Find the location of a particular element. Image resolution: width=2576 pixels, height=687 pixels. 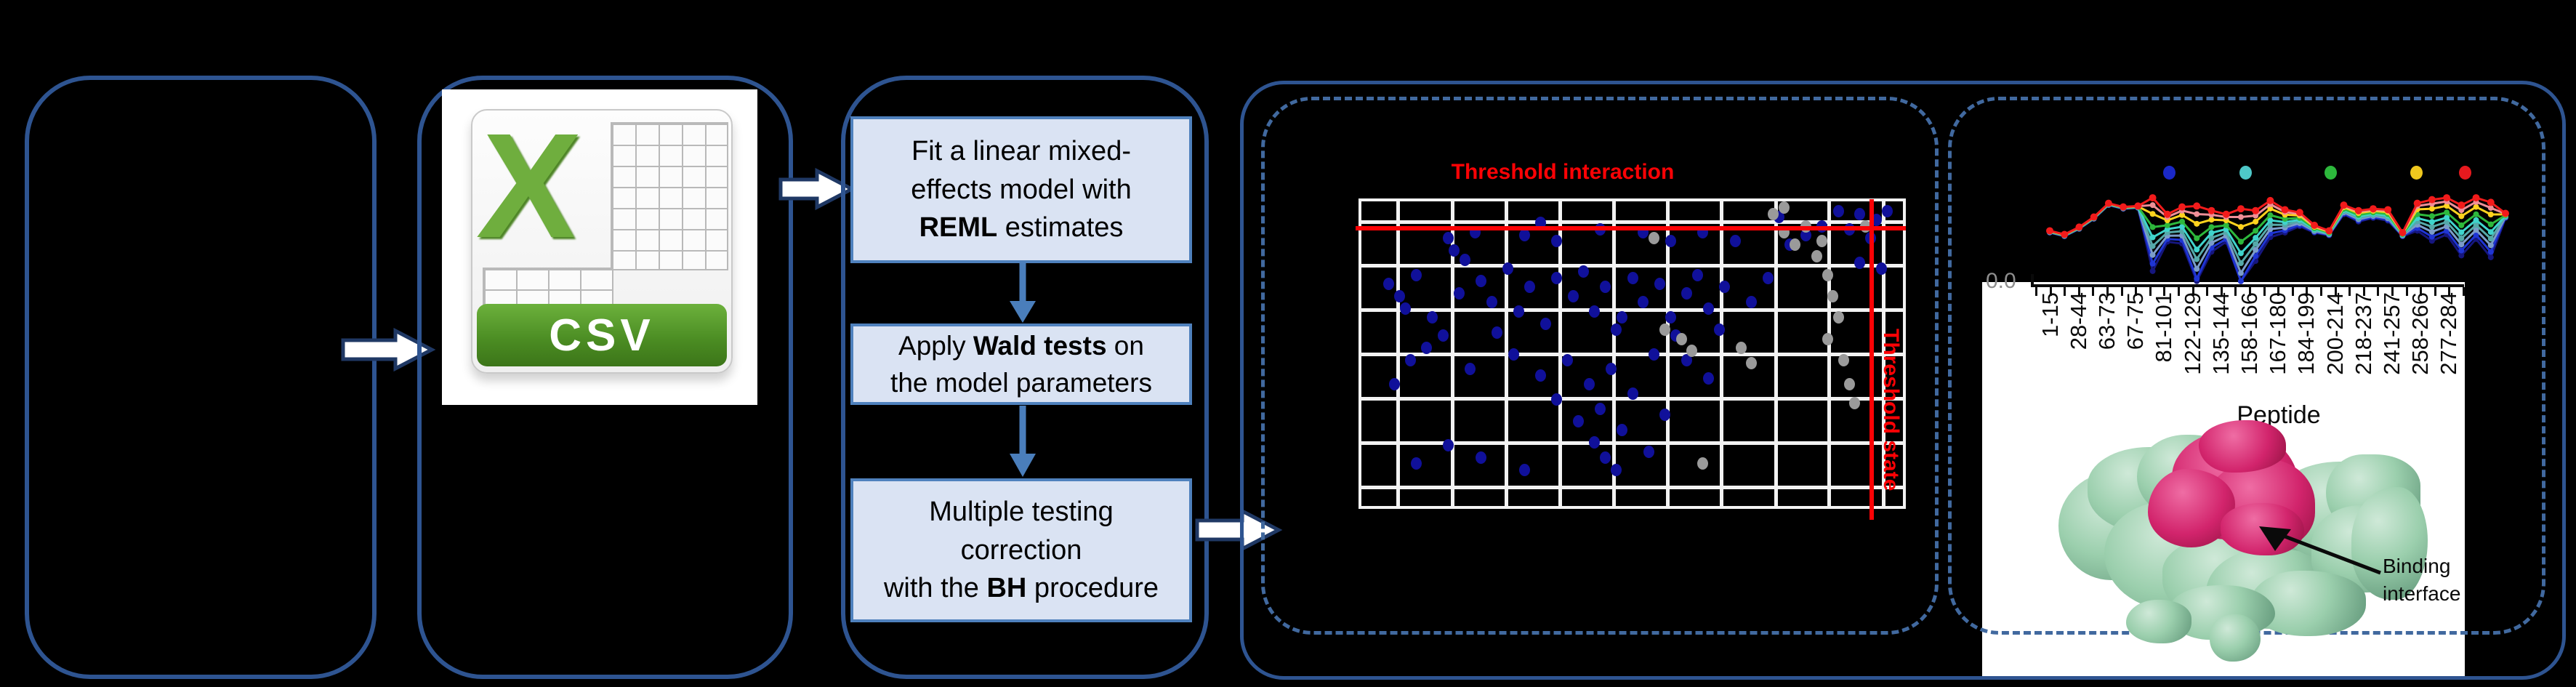

axis-tick-label: 158-166 is located at coordinates (2249, 333).